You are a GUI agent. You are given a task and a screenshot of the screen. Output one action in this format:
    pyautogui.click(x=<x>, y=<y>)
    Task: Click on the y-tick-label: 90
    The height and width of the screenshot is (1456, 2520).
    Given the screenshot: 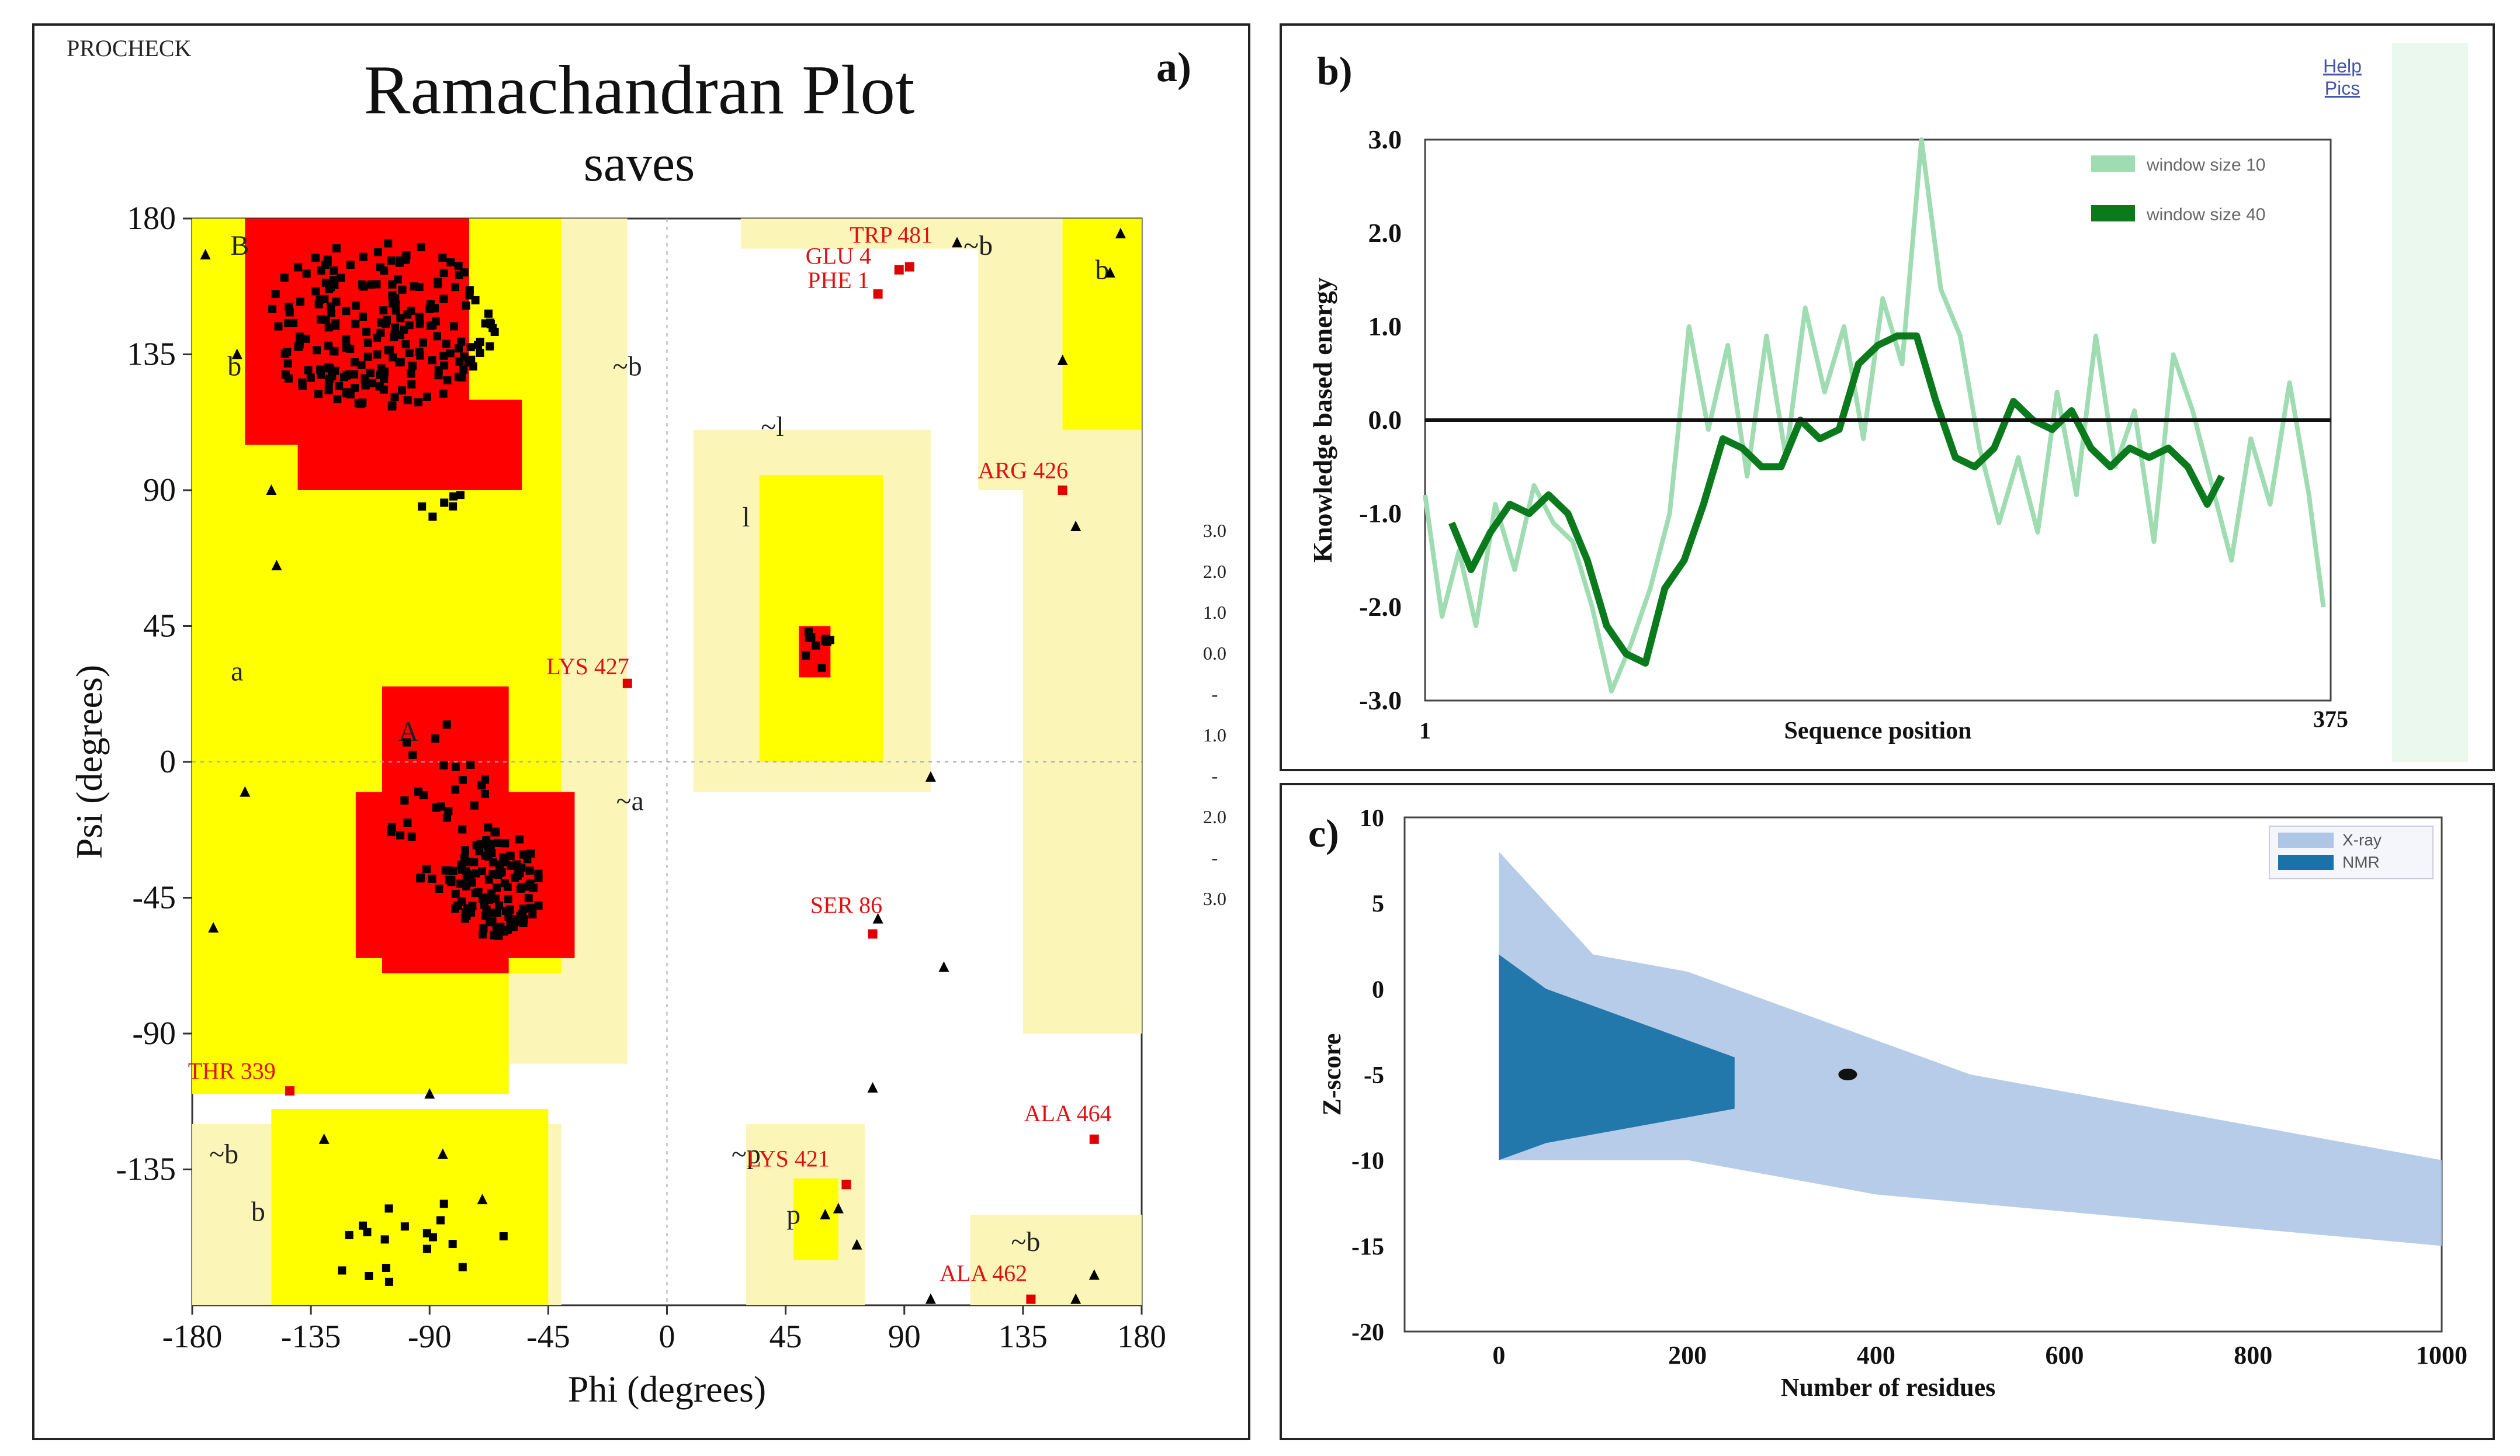 What is the action you would take?
    pyautogui.click(x=159, y=490)
    